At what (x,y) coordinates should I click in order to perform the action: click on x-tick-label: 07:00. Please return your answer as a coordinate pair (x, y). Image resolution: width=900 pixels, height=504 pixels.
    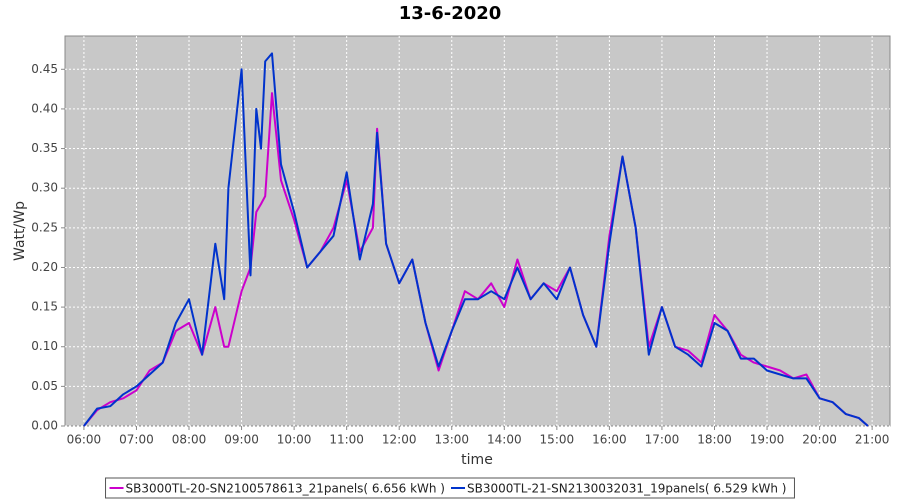
    Looking at the image, I should click on (136, 440).